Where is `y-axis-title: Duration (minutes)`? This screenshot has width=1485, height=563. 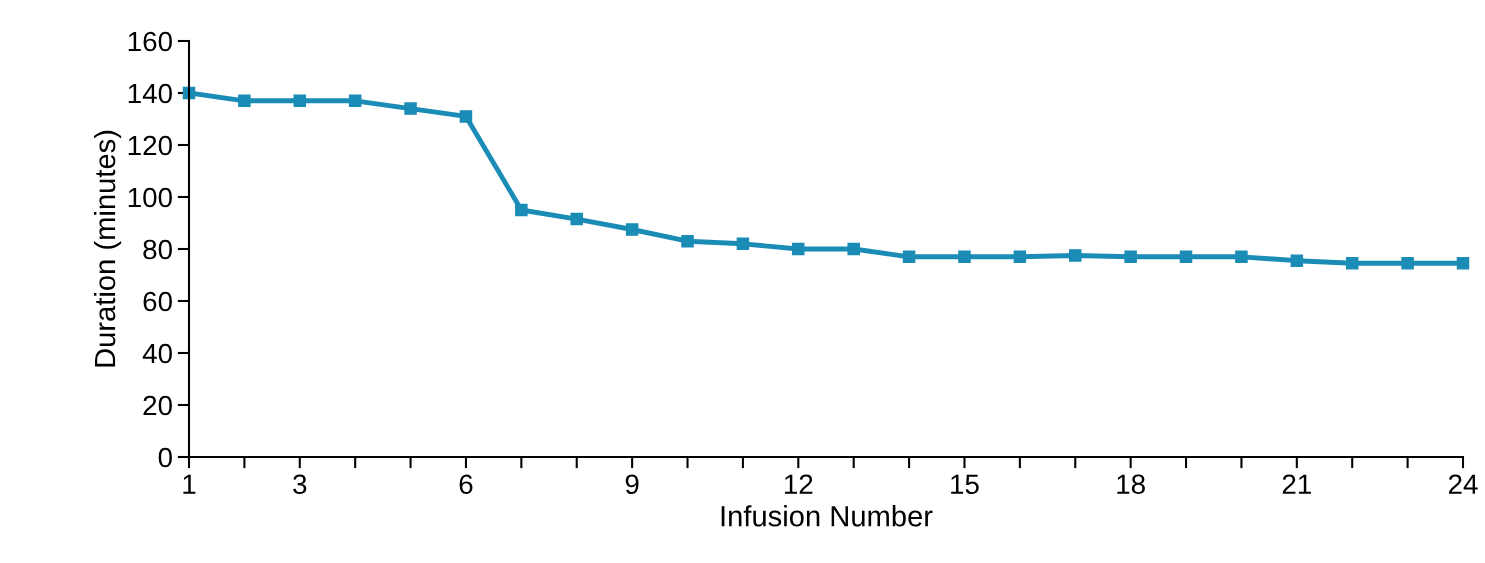
y-axis-title: Duration (minutes) is located at coordinates (107, 248).